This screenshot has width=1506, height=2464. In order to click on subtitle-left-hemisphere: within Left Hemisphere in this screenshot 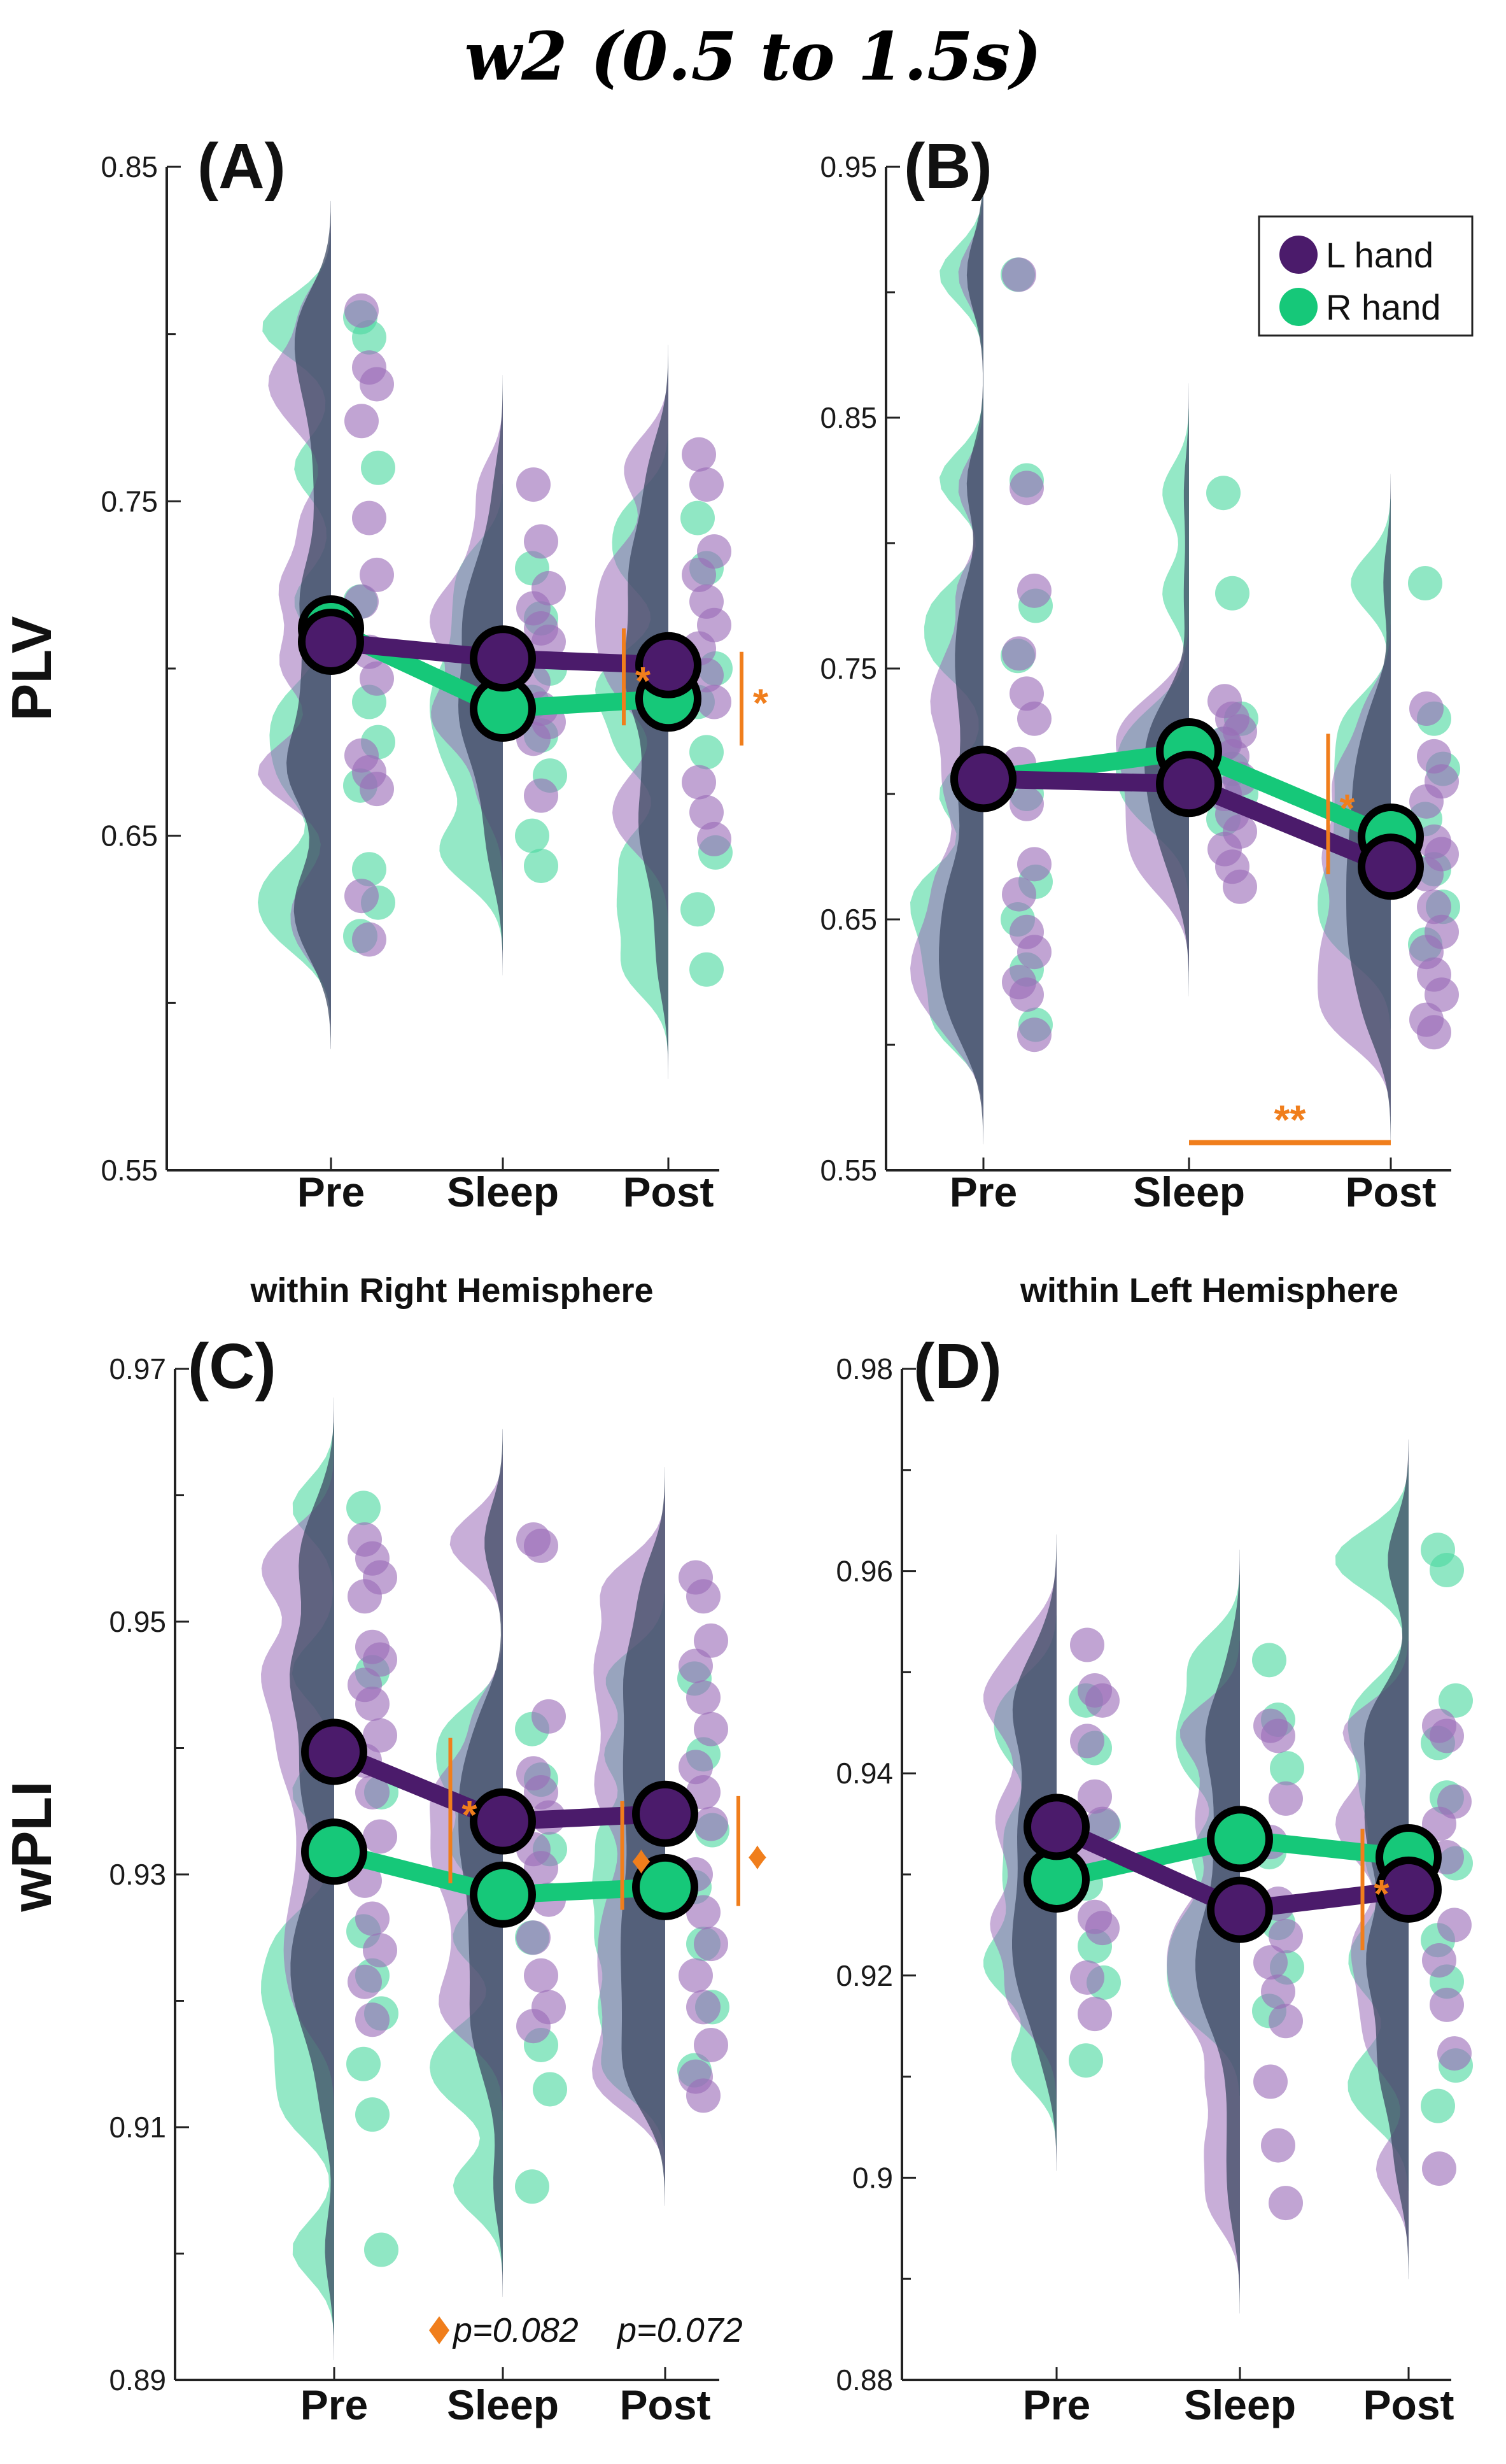, I will do `click(1209, 1290)`.